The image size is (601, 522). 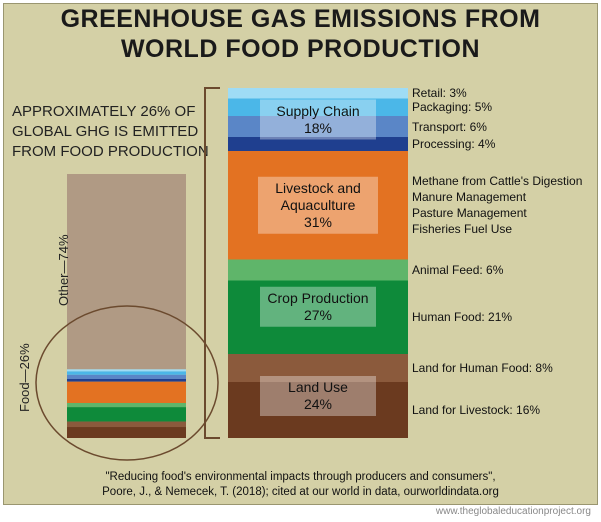 I want to click on group-label-box-land-use, so click(x=318, y=396).